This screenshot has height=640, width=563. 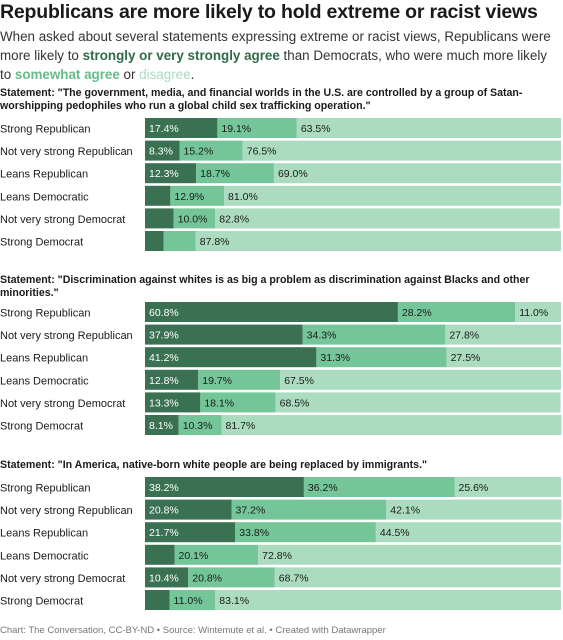 I want to click on data-label: 21.7%, so click(x=164, y=533).